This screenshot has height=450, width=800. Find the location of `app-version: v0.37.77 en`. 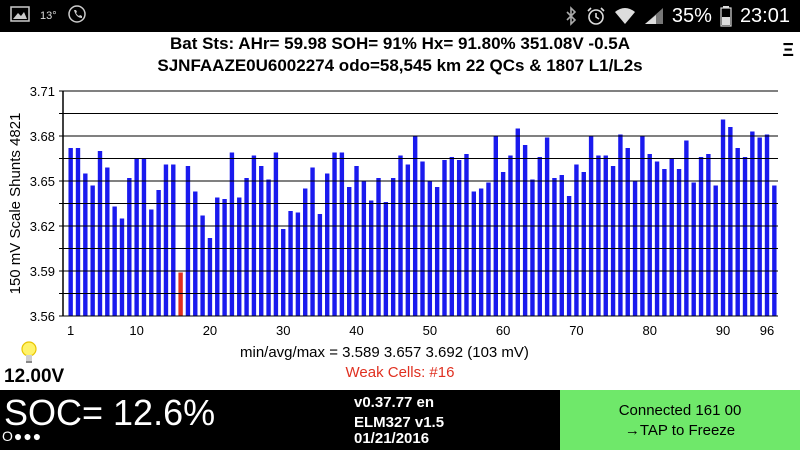

app-version: v0.37.77 en is located at coordinates (394, 402).